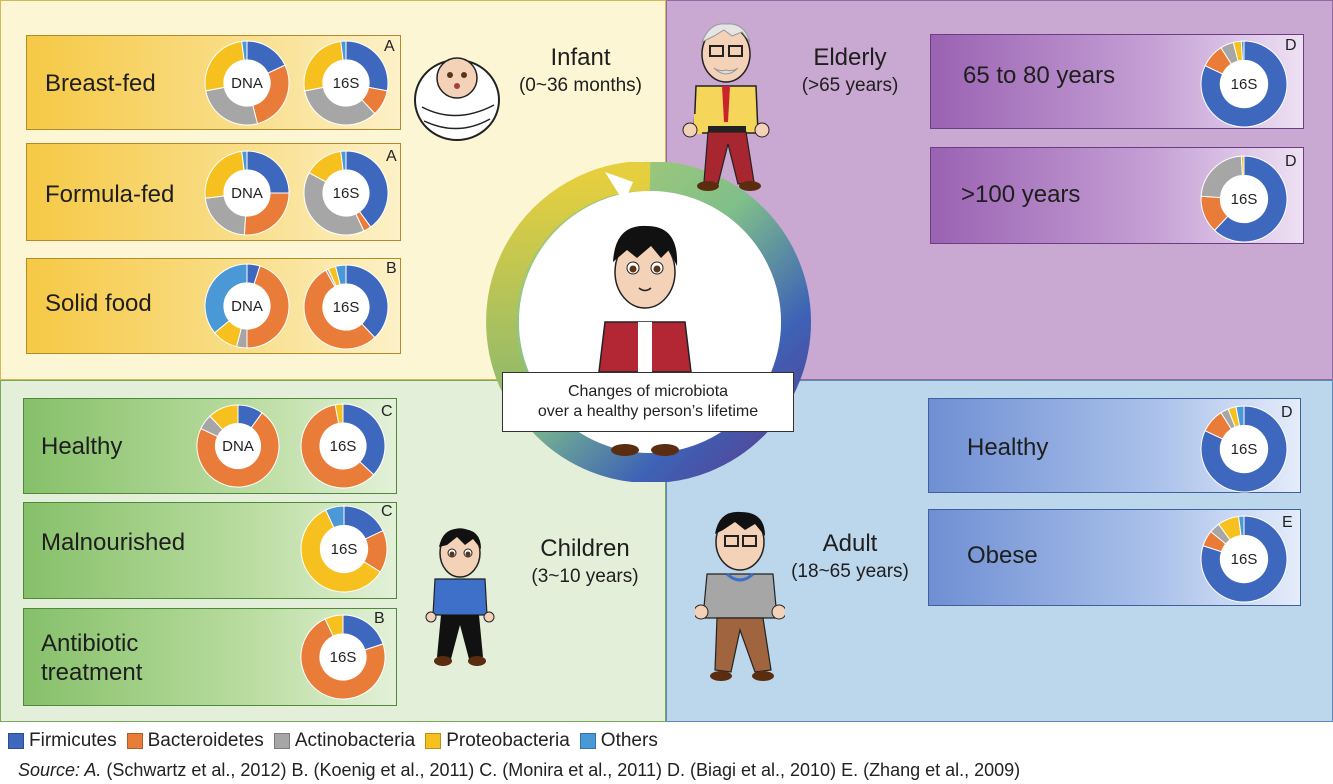 The width and height of the screenshot is (1333, 784). What do you see at coordinates (391, 268) in the screenshot?
I see `solidfood-ref: B` at bounding box center [391, 268].